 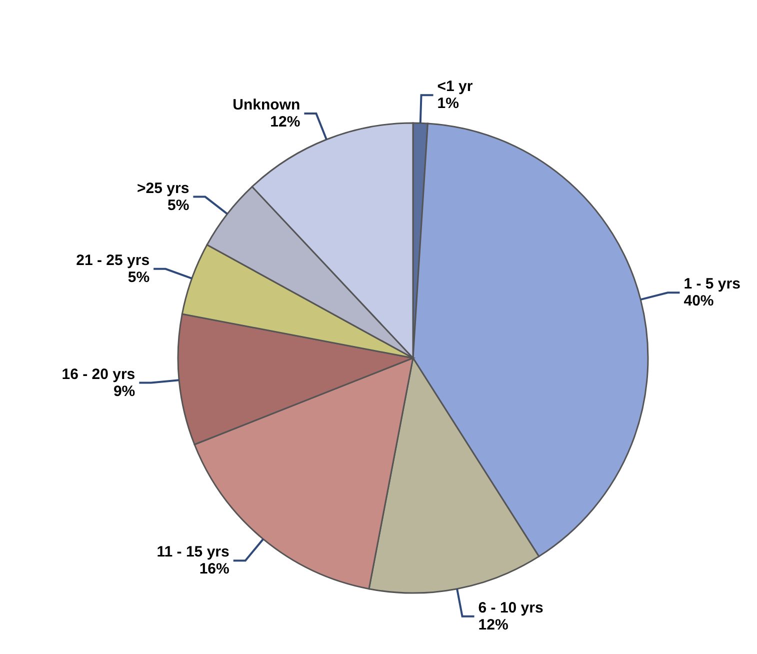 I want to click on slice-label: >25 yrs, so click(x=163, y=188).